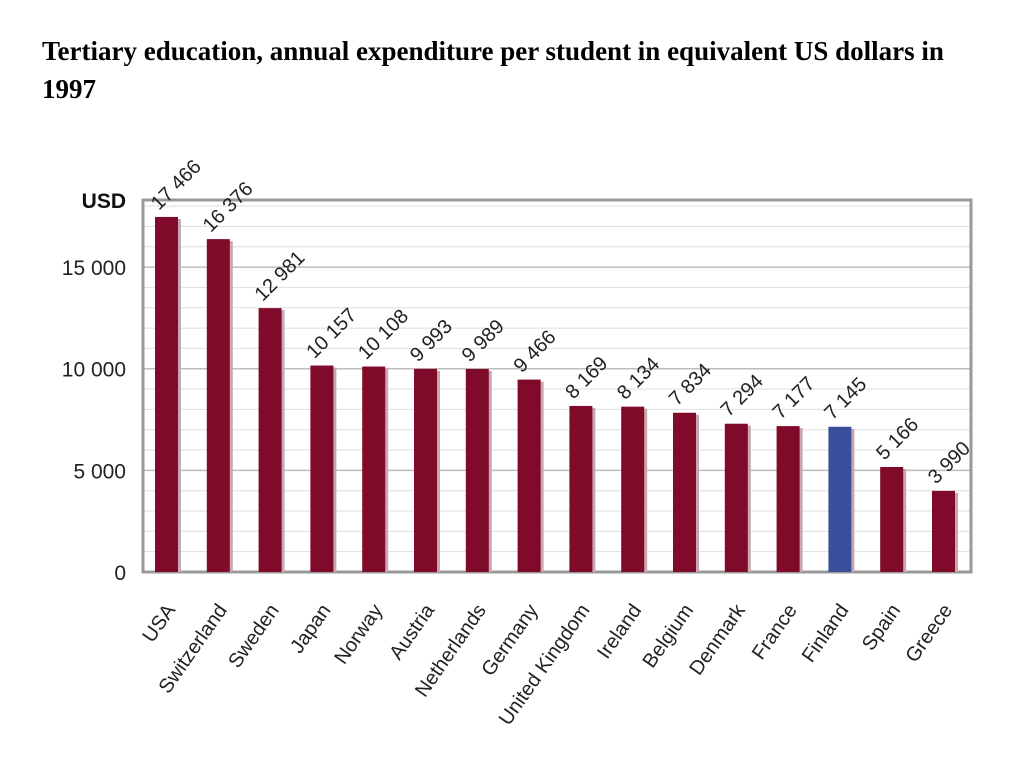  Describe the element at coordinates (412, 632) in the screenshot. I see `category-label: Austria` at that location.